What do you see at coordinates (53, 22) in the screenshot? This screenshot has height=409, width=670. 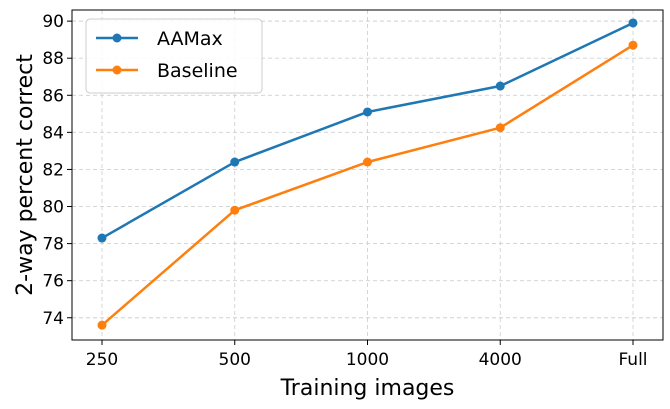 I see `y-tick-label: 90` at bounding box center [53, 22].